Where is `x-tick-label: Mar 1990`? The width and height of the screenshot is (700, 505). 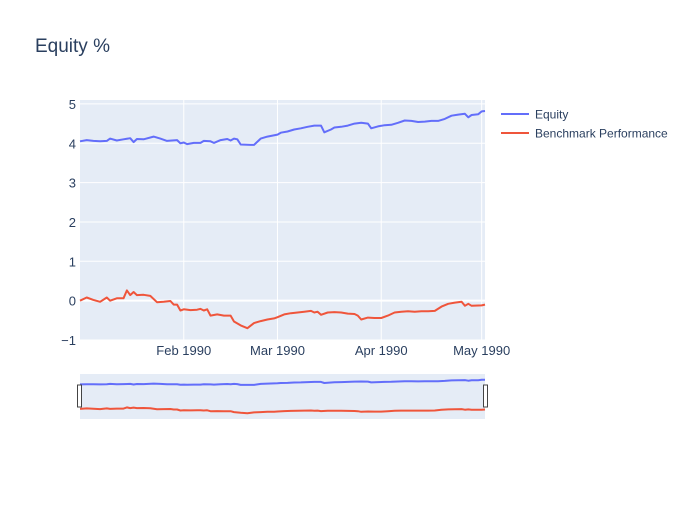
x-tick-label: Mar 1990 is located at coordinates (277, 350).